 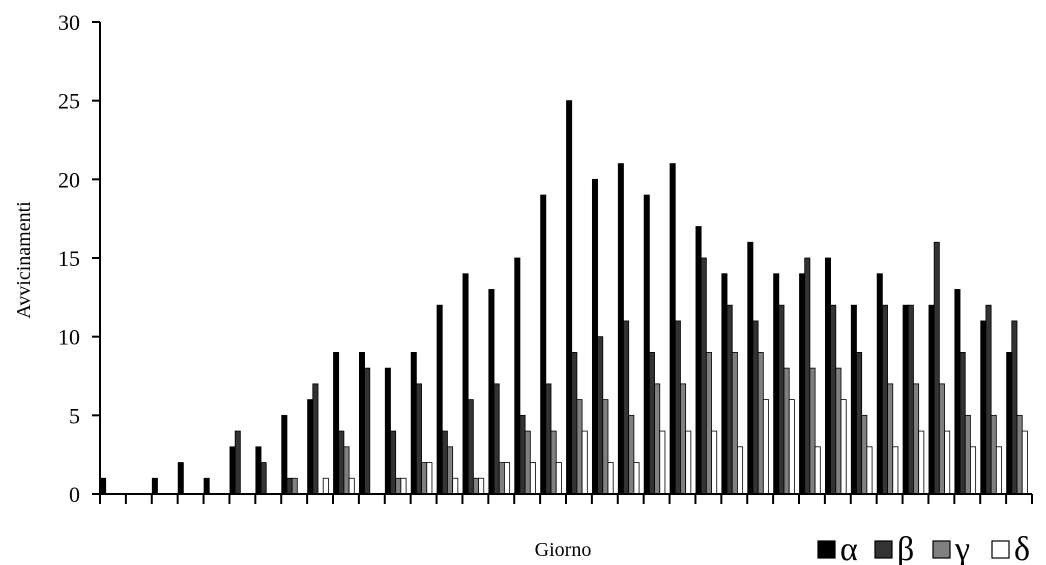 I want to click on y-tick-label: 5, so click(x=74, y=415).